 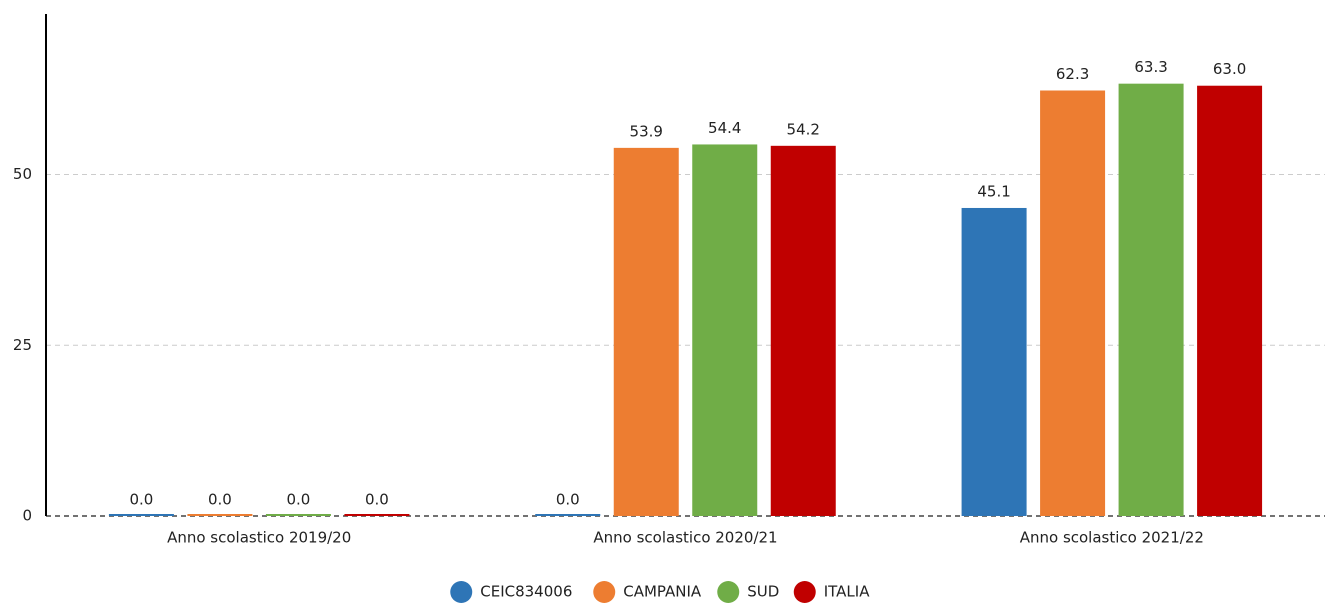 What do you see at coordinates (22, 345) in the screenshot?
I see `y-tick-label: 25` at bounding box center [22, 345].